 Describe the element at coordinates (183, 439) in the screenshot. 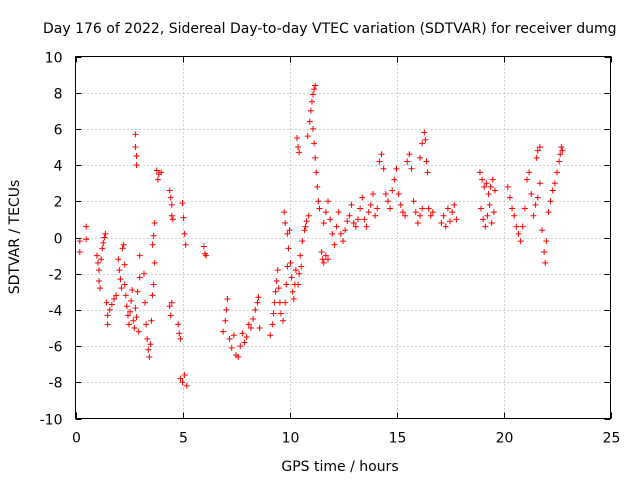

I see `x-tick-label: 5` at that location.